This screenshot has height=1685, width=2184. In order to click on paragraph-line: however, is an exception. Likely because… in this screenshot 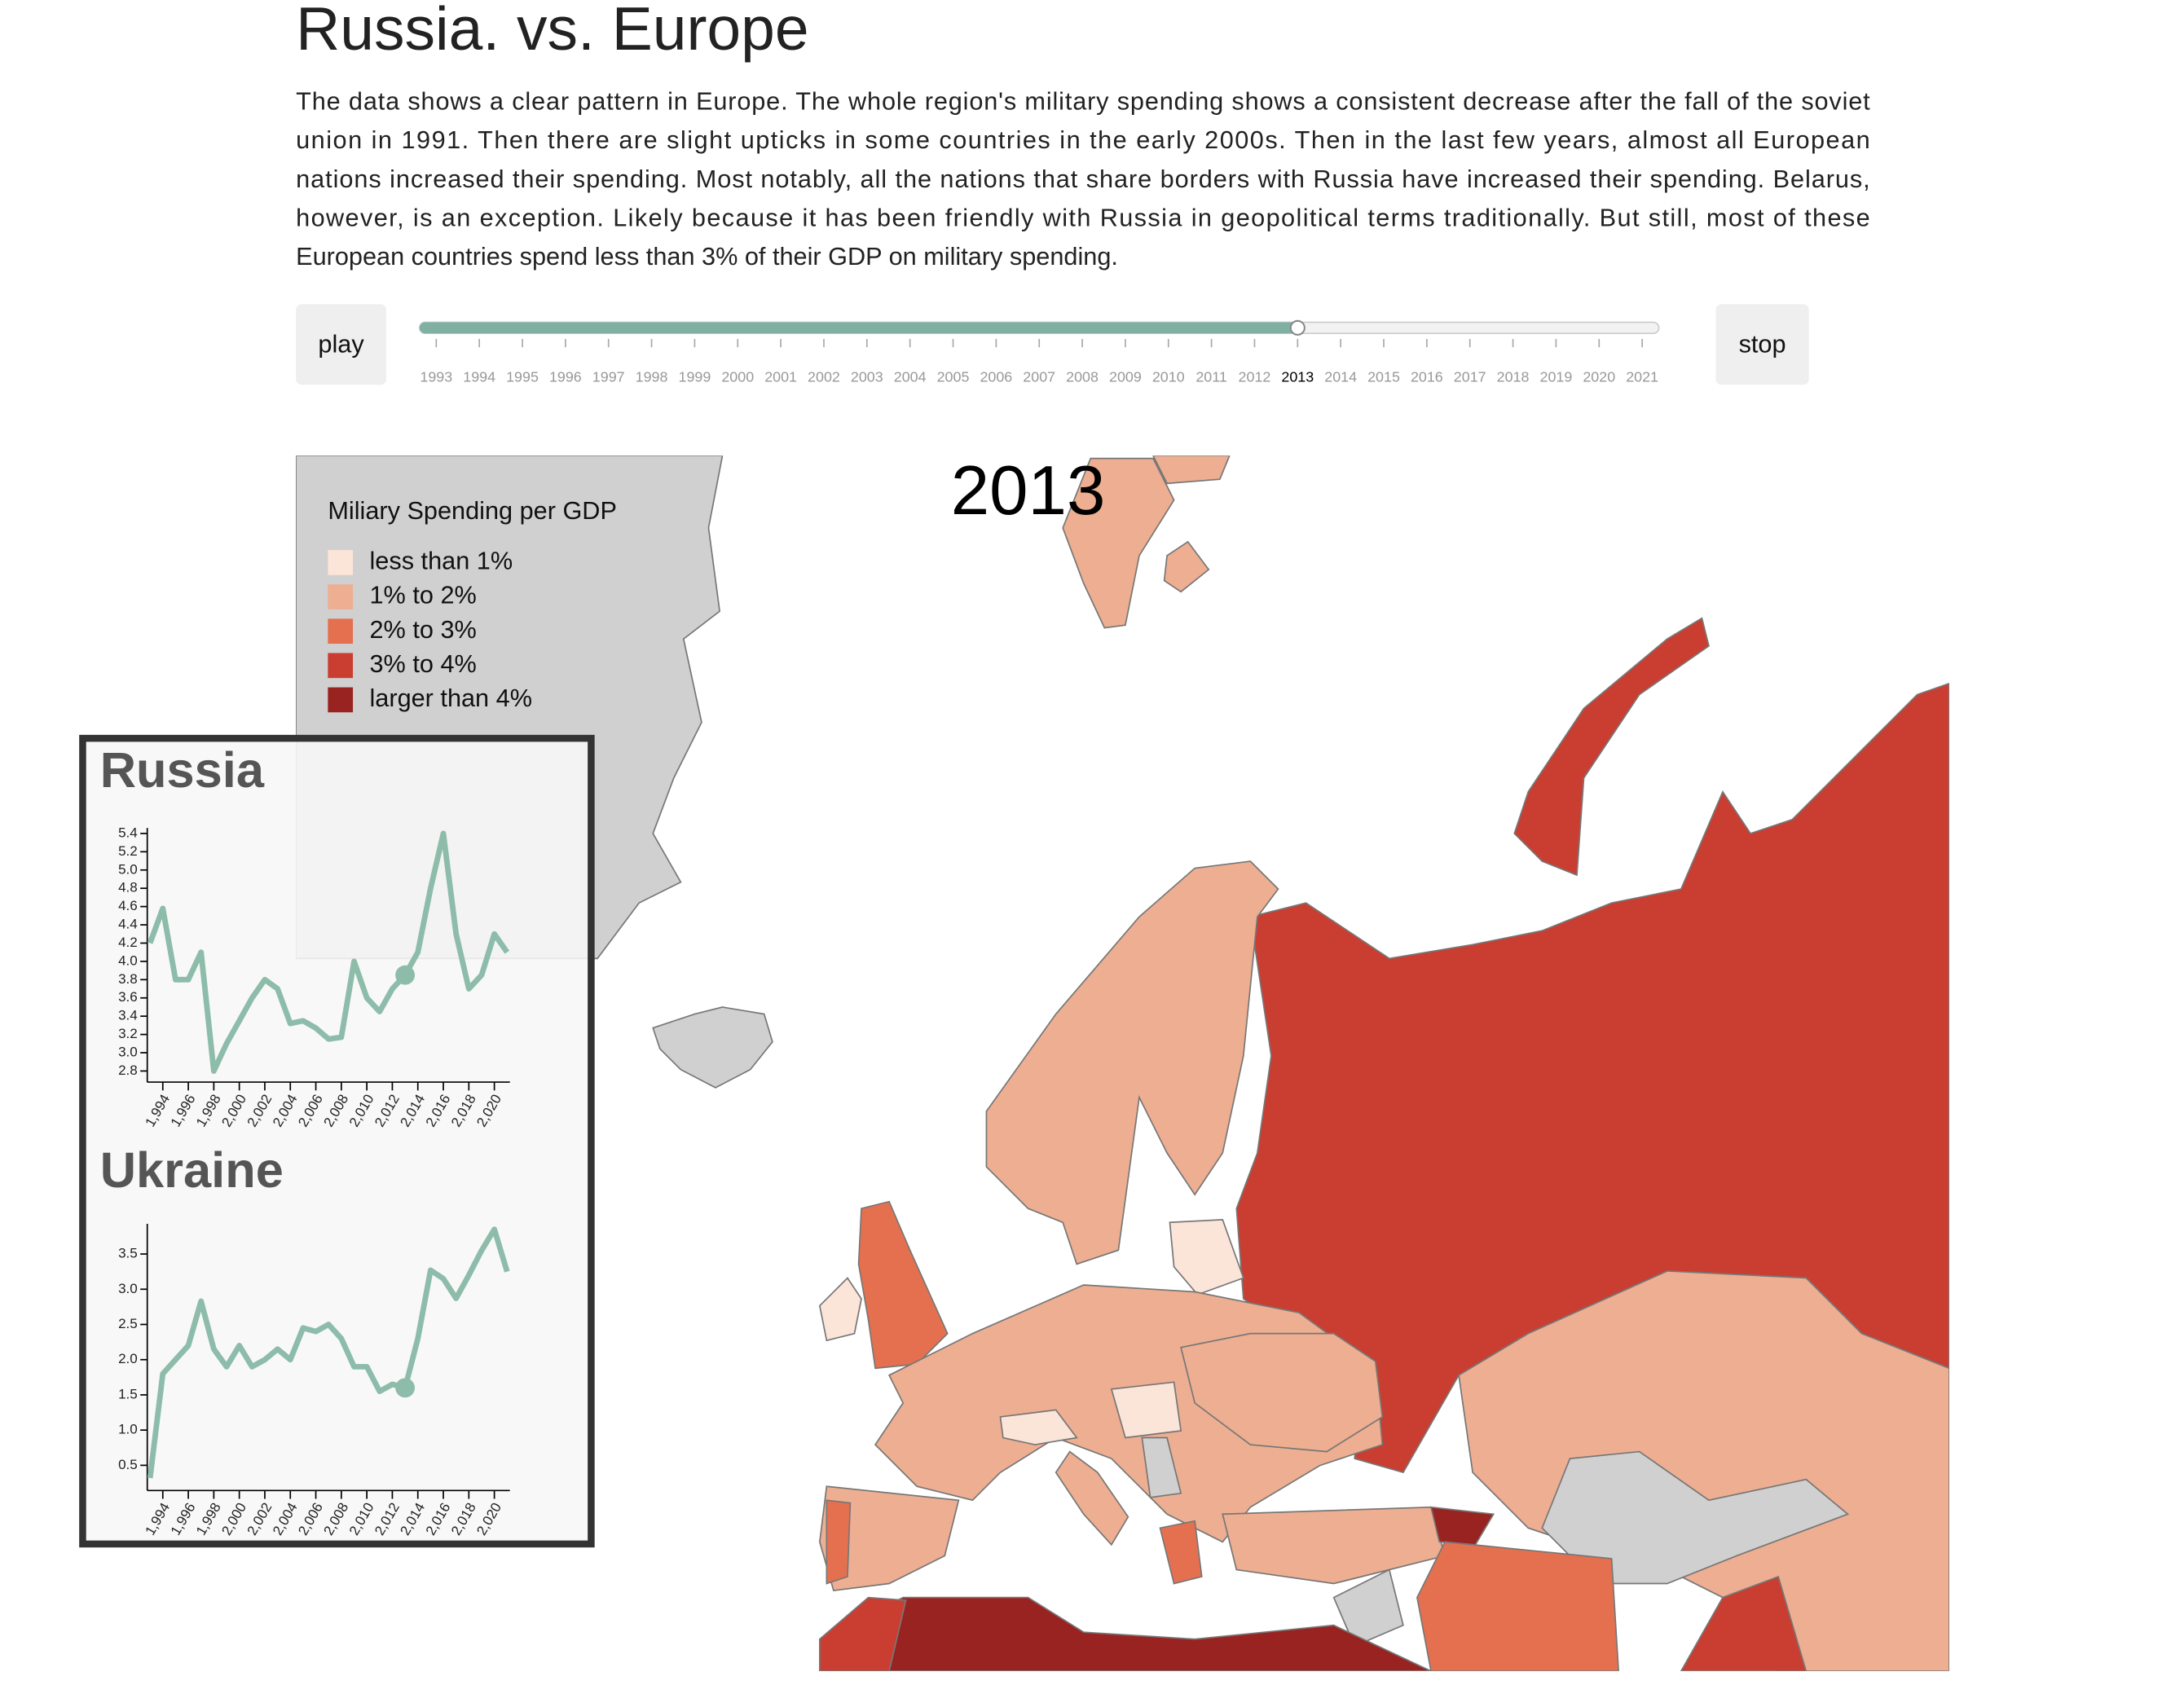, I will do `click(1083, 217)`.